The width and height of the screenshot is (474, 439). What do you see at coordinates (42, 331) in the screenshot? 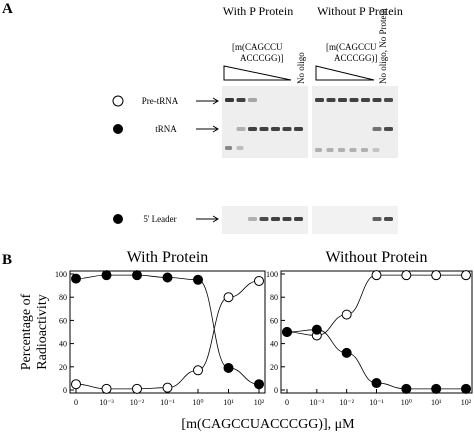
I see `y-axis-label: Radioactivity` at bounding box center [42, 331].